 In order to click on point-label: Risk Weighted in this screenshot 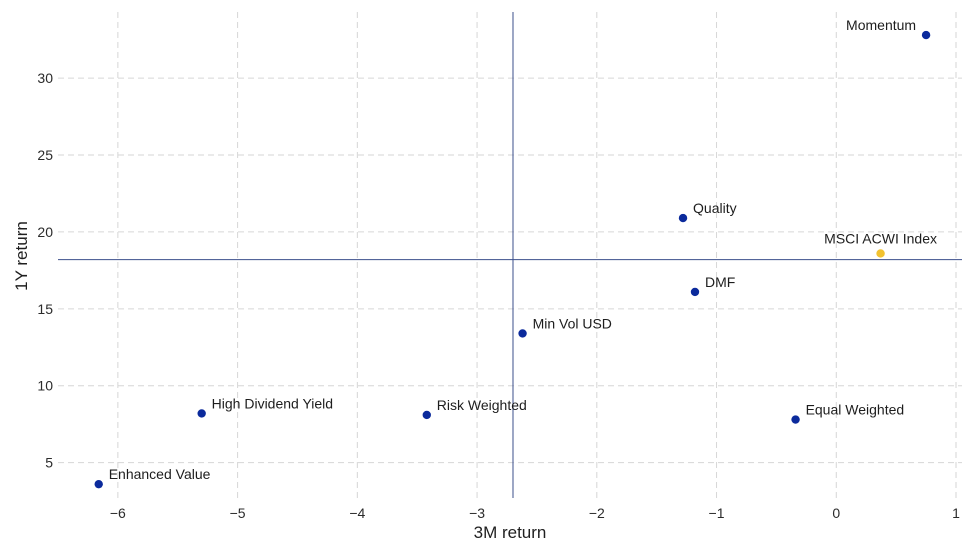, I will do `click(482, 405)`.